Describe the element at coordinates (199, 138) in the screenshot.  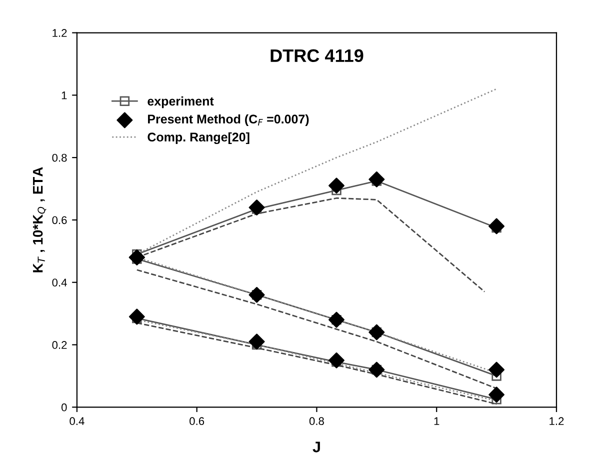
I see `legend-label: Comp. Range[20]` at that location.